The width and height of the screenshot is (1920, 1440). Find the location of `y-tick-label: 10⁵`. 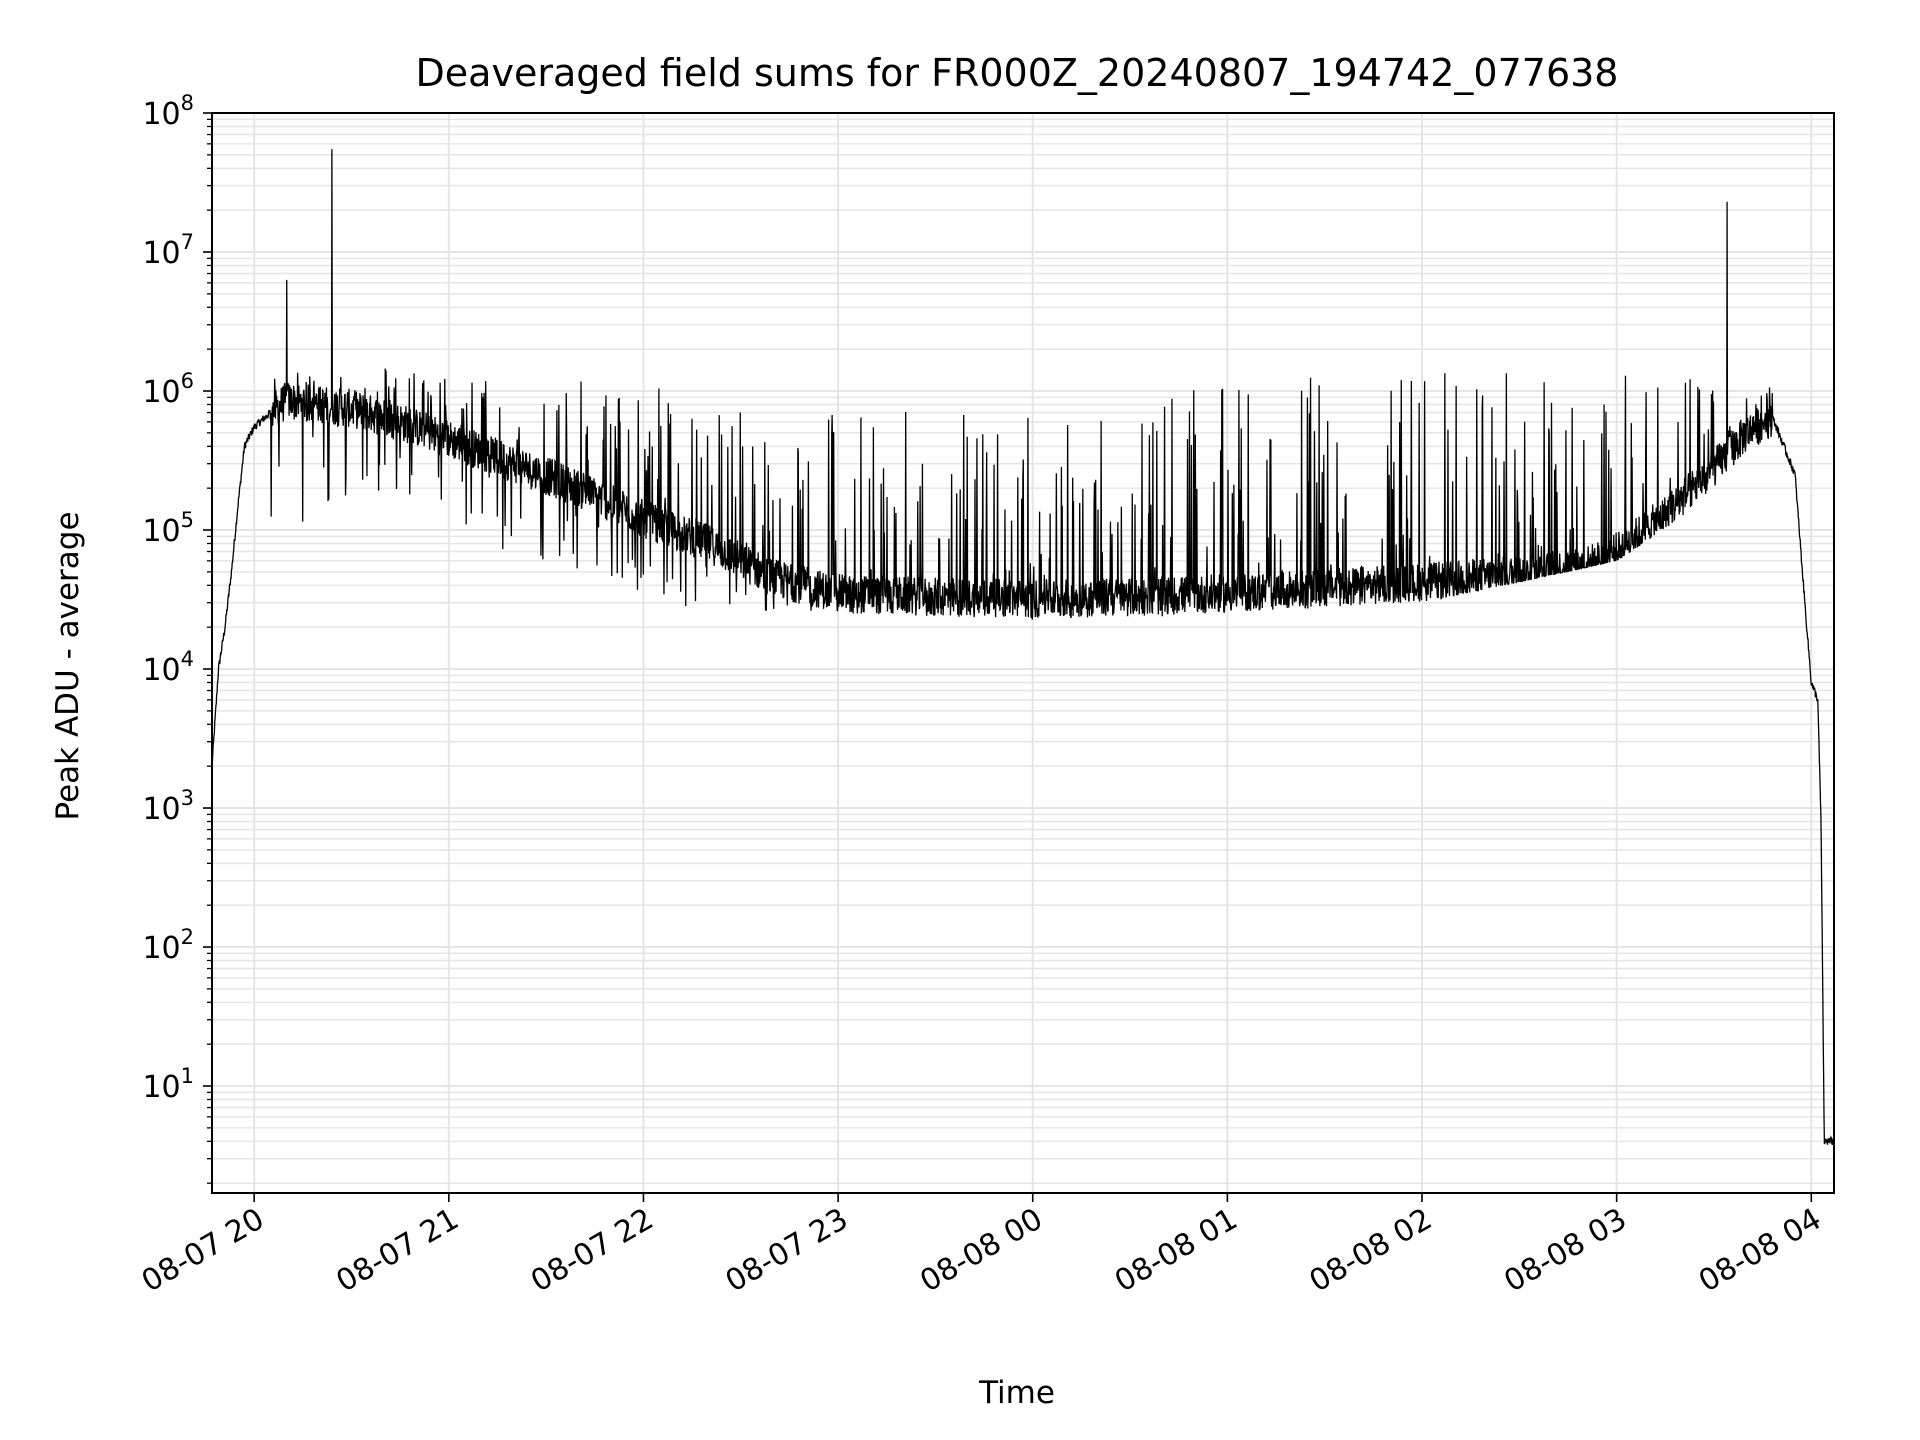

y-tick-label: 10⁵ is located at coordinates (168, 528).